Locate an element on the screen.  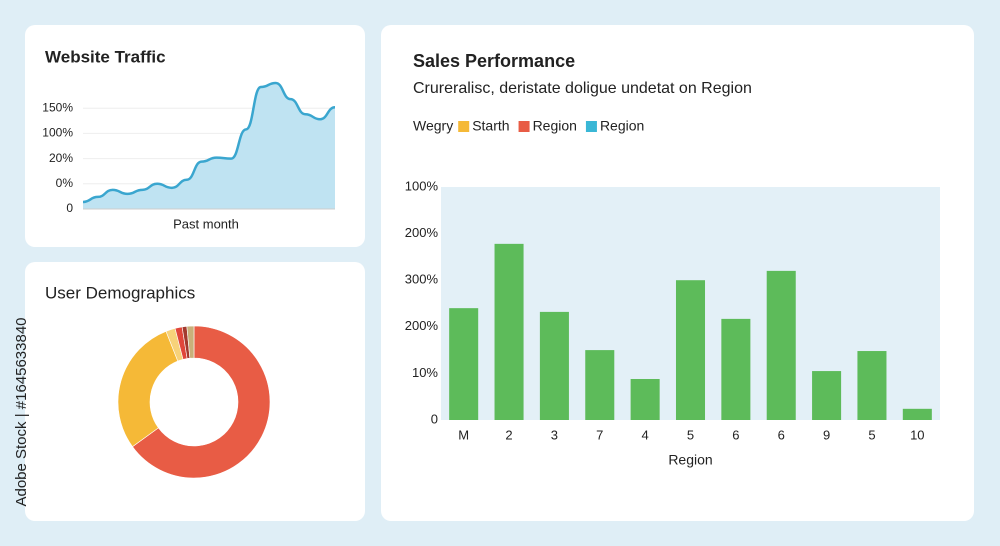
y-tick-label: 0% is located at coordinates (65, 183).